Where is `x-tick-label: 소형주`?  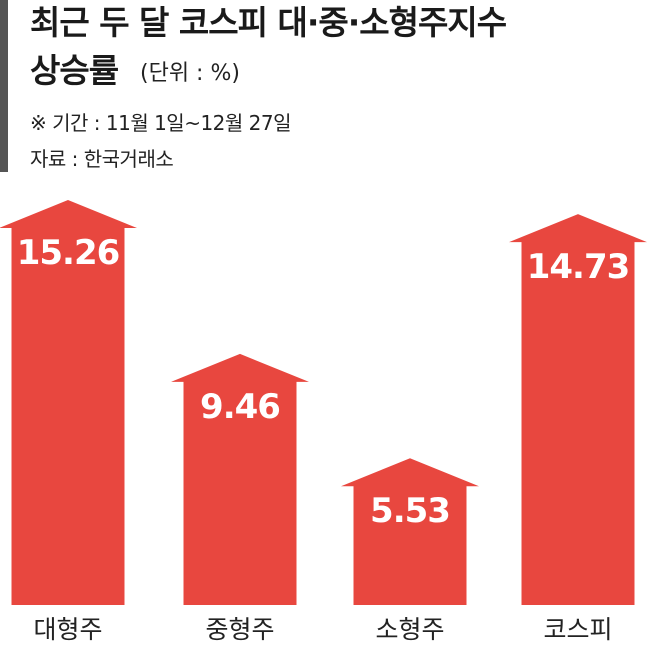 x-tick-label: 소형주 is located at coordinates (409, 629).